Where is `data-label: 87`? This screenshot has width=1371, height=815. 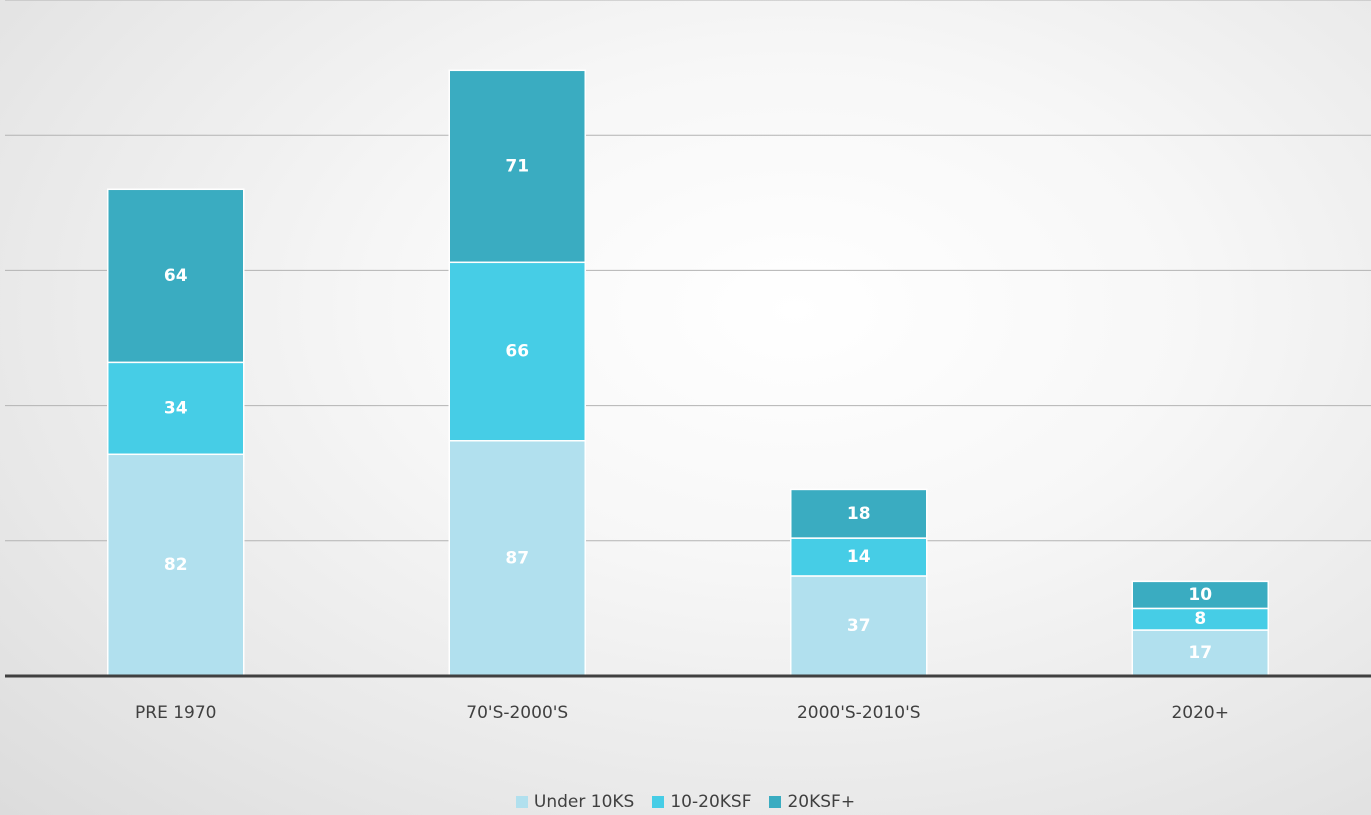
data-label: 87 is located at coordinates (517, 558).